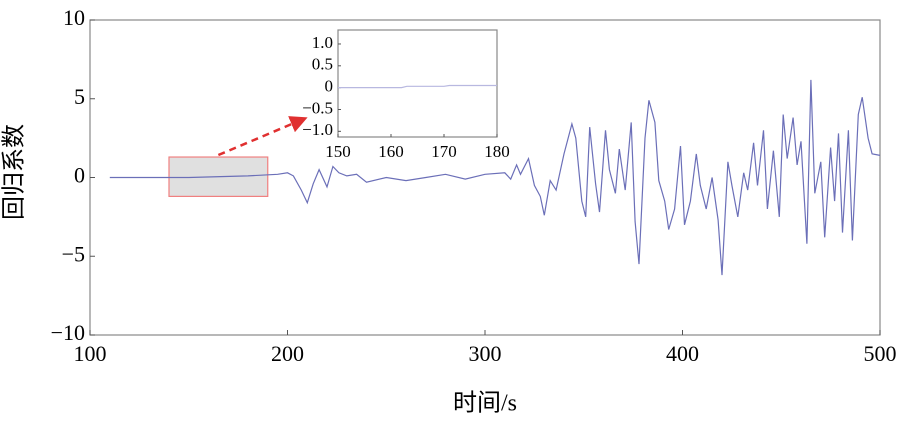  Describe the element at coordinates (485, 403) in the screenshot. I see `x-axis-label: 时间/s` at that location.